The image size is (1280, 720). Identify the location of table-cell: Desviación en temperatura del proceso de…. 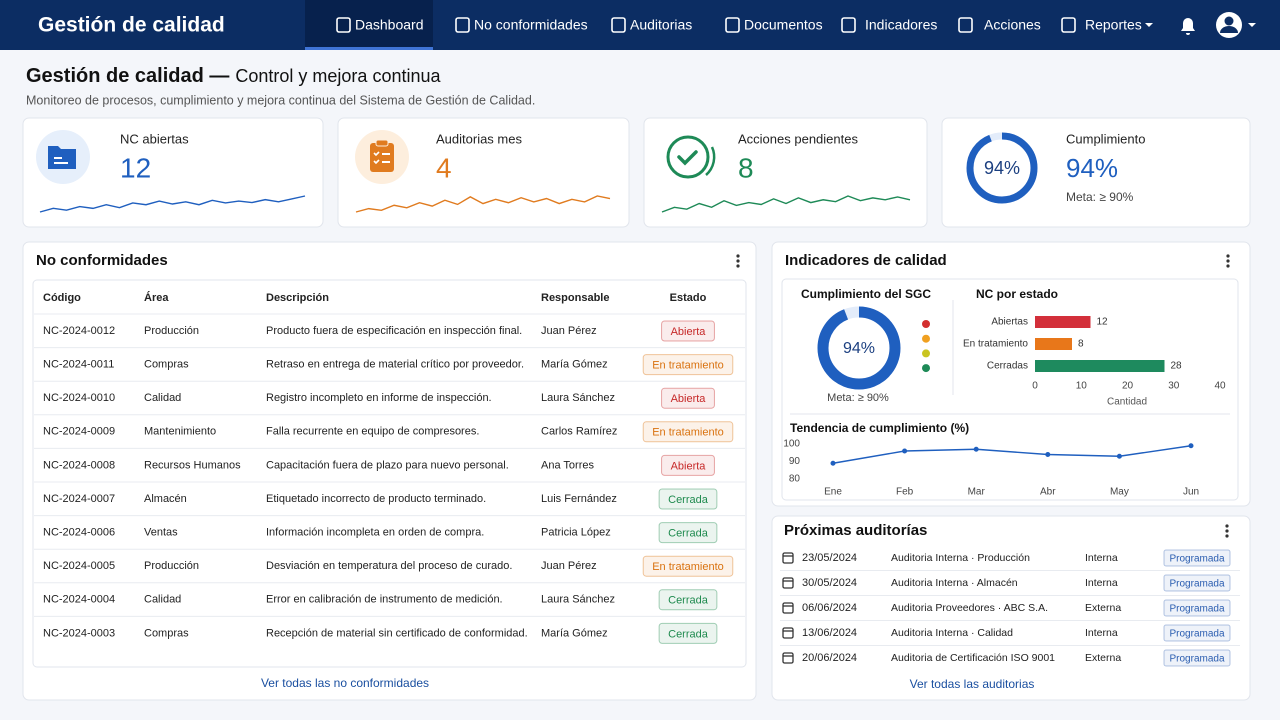
(389, 566).